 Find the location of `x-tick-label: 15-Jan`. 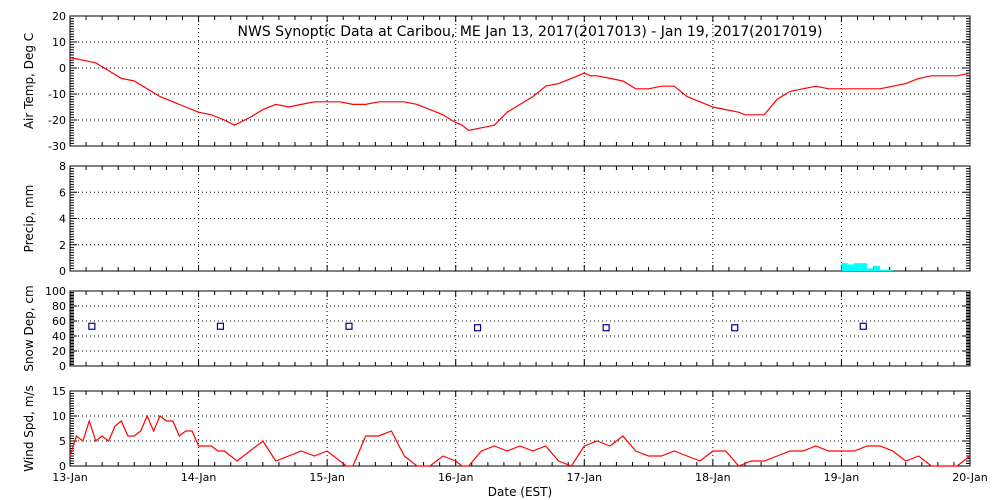

x-tick-label: 15-Jan is located at coordinates (327, 477).